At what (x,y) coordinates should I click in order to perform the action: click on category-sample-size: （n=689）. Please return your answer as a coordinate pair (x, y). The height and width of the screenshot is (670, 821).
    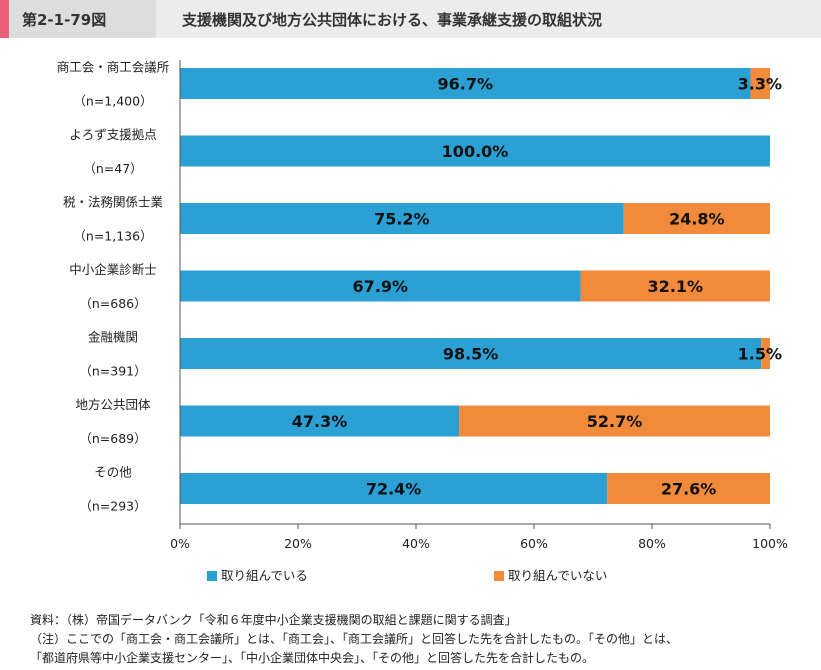
    Looking at the image, I should click on (112, 438).